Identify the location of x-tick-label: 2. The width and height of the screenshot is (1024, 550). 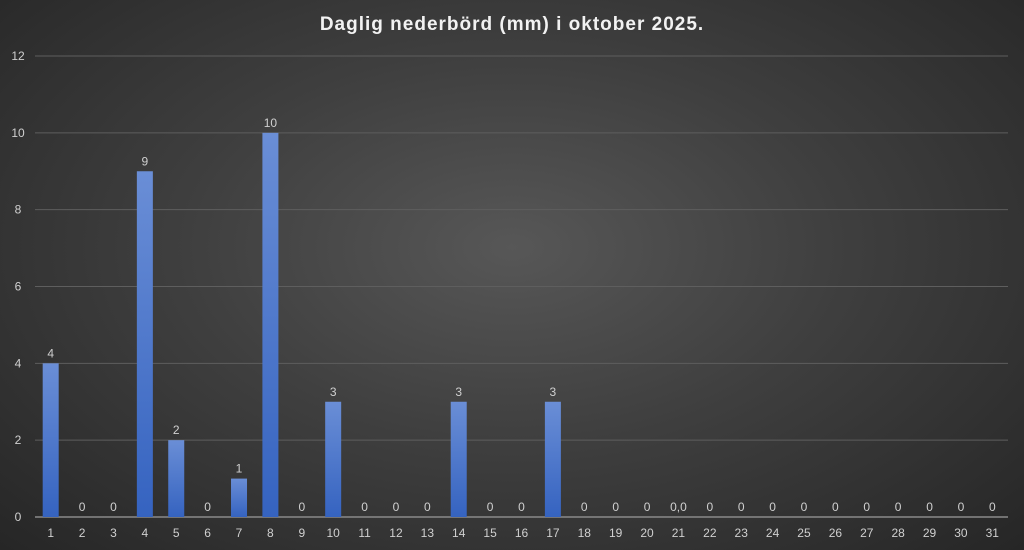
(82, 533).